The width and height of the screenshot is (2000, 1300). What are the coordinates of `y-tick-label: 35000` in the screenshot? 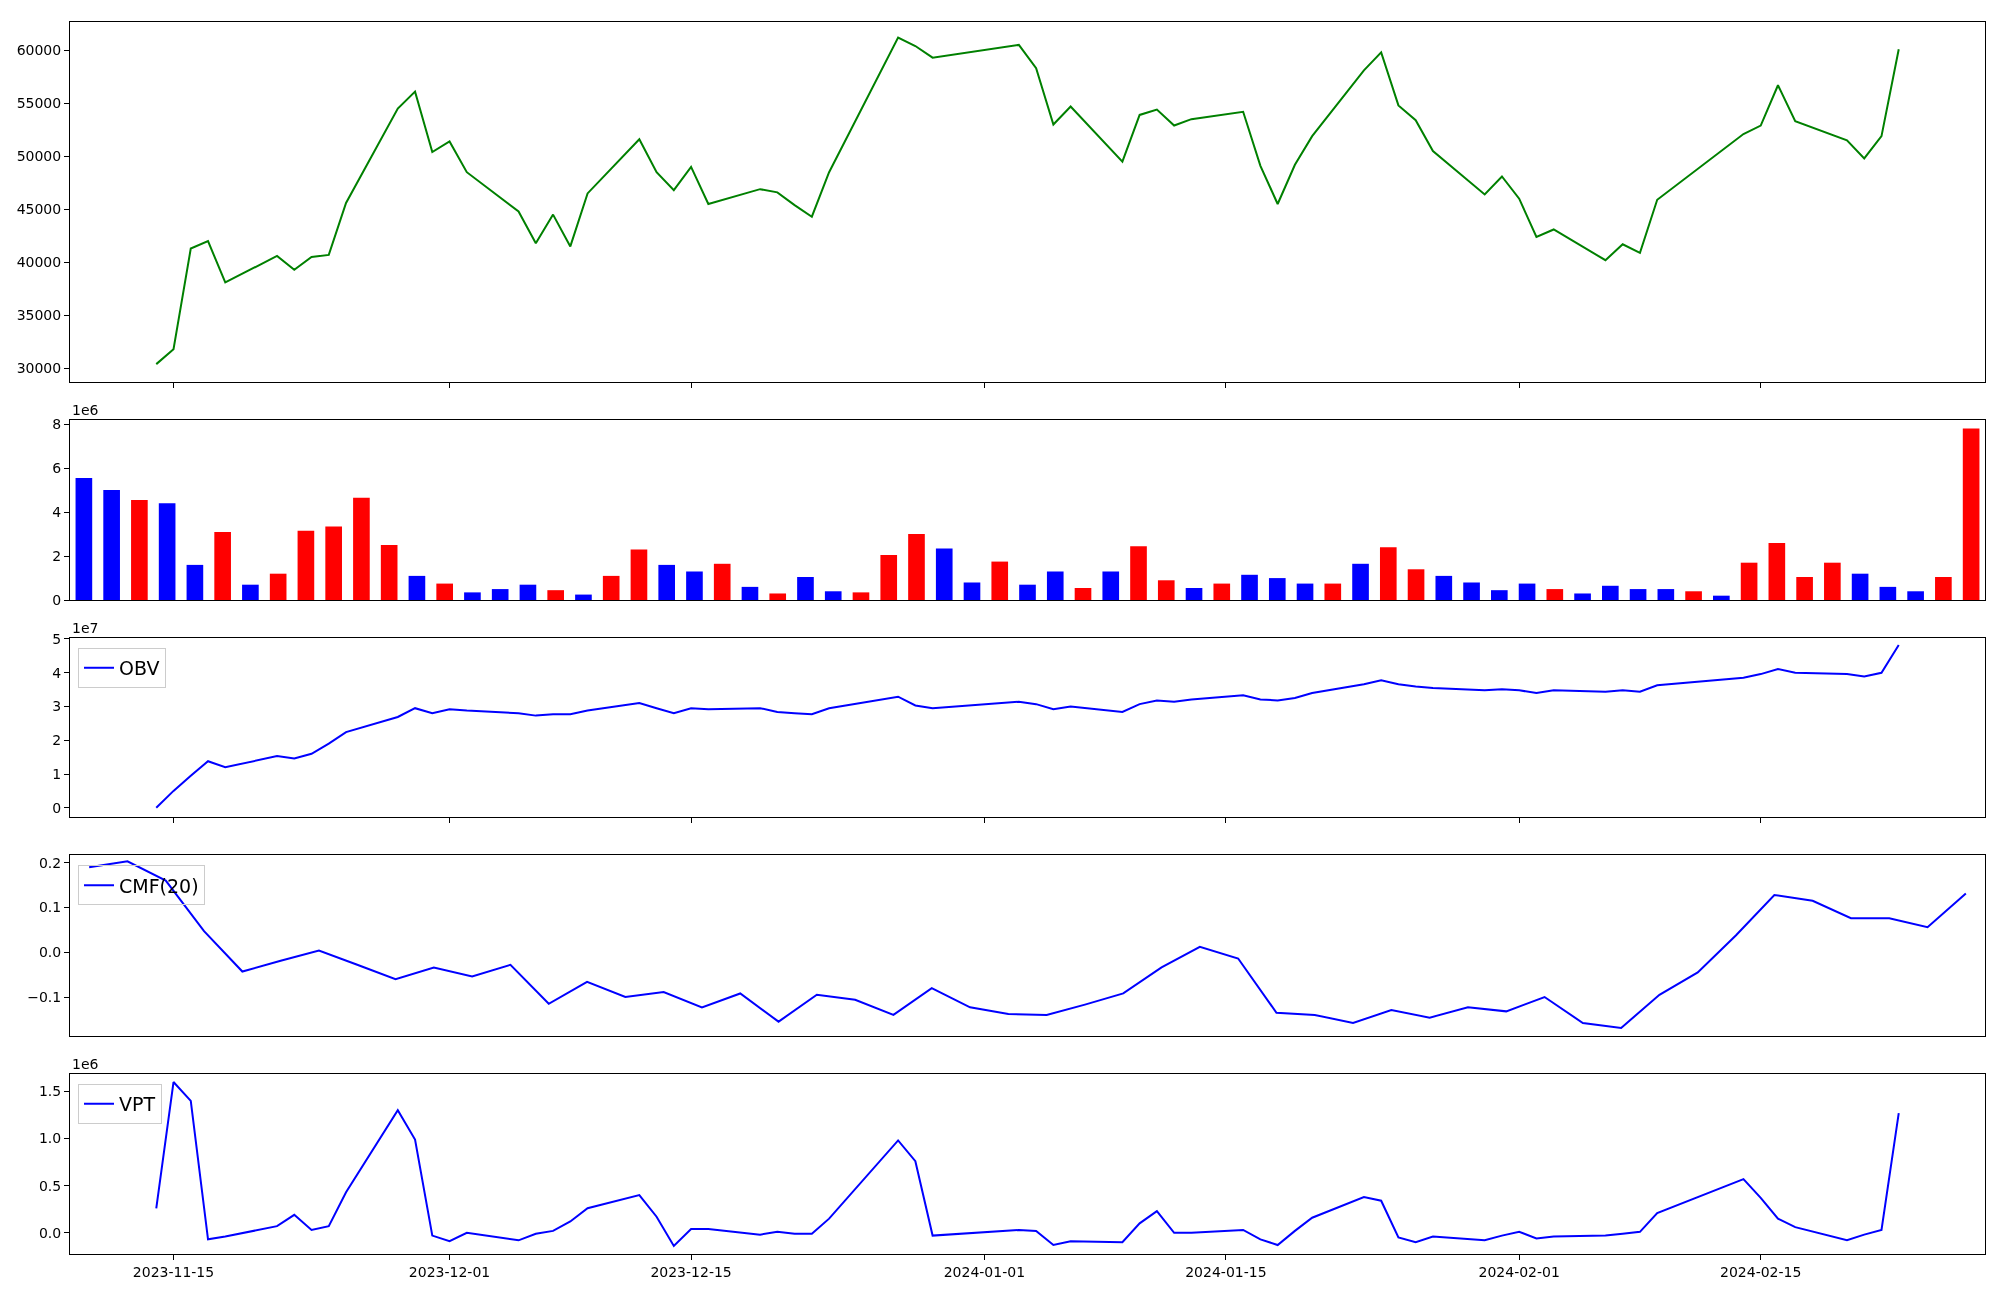 It's located at (39, 315).